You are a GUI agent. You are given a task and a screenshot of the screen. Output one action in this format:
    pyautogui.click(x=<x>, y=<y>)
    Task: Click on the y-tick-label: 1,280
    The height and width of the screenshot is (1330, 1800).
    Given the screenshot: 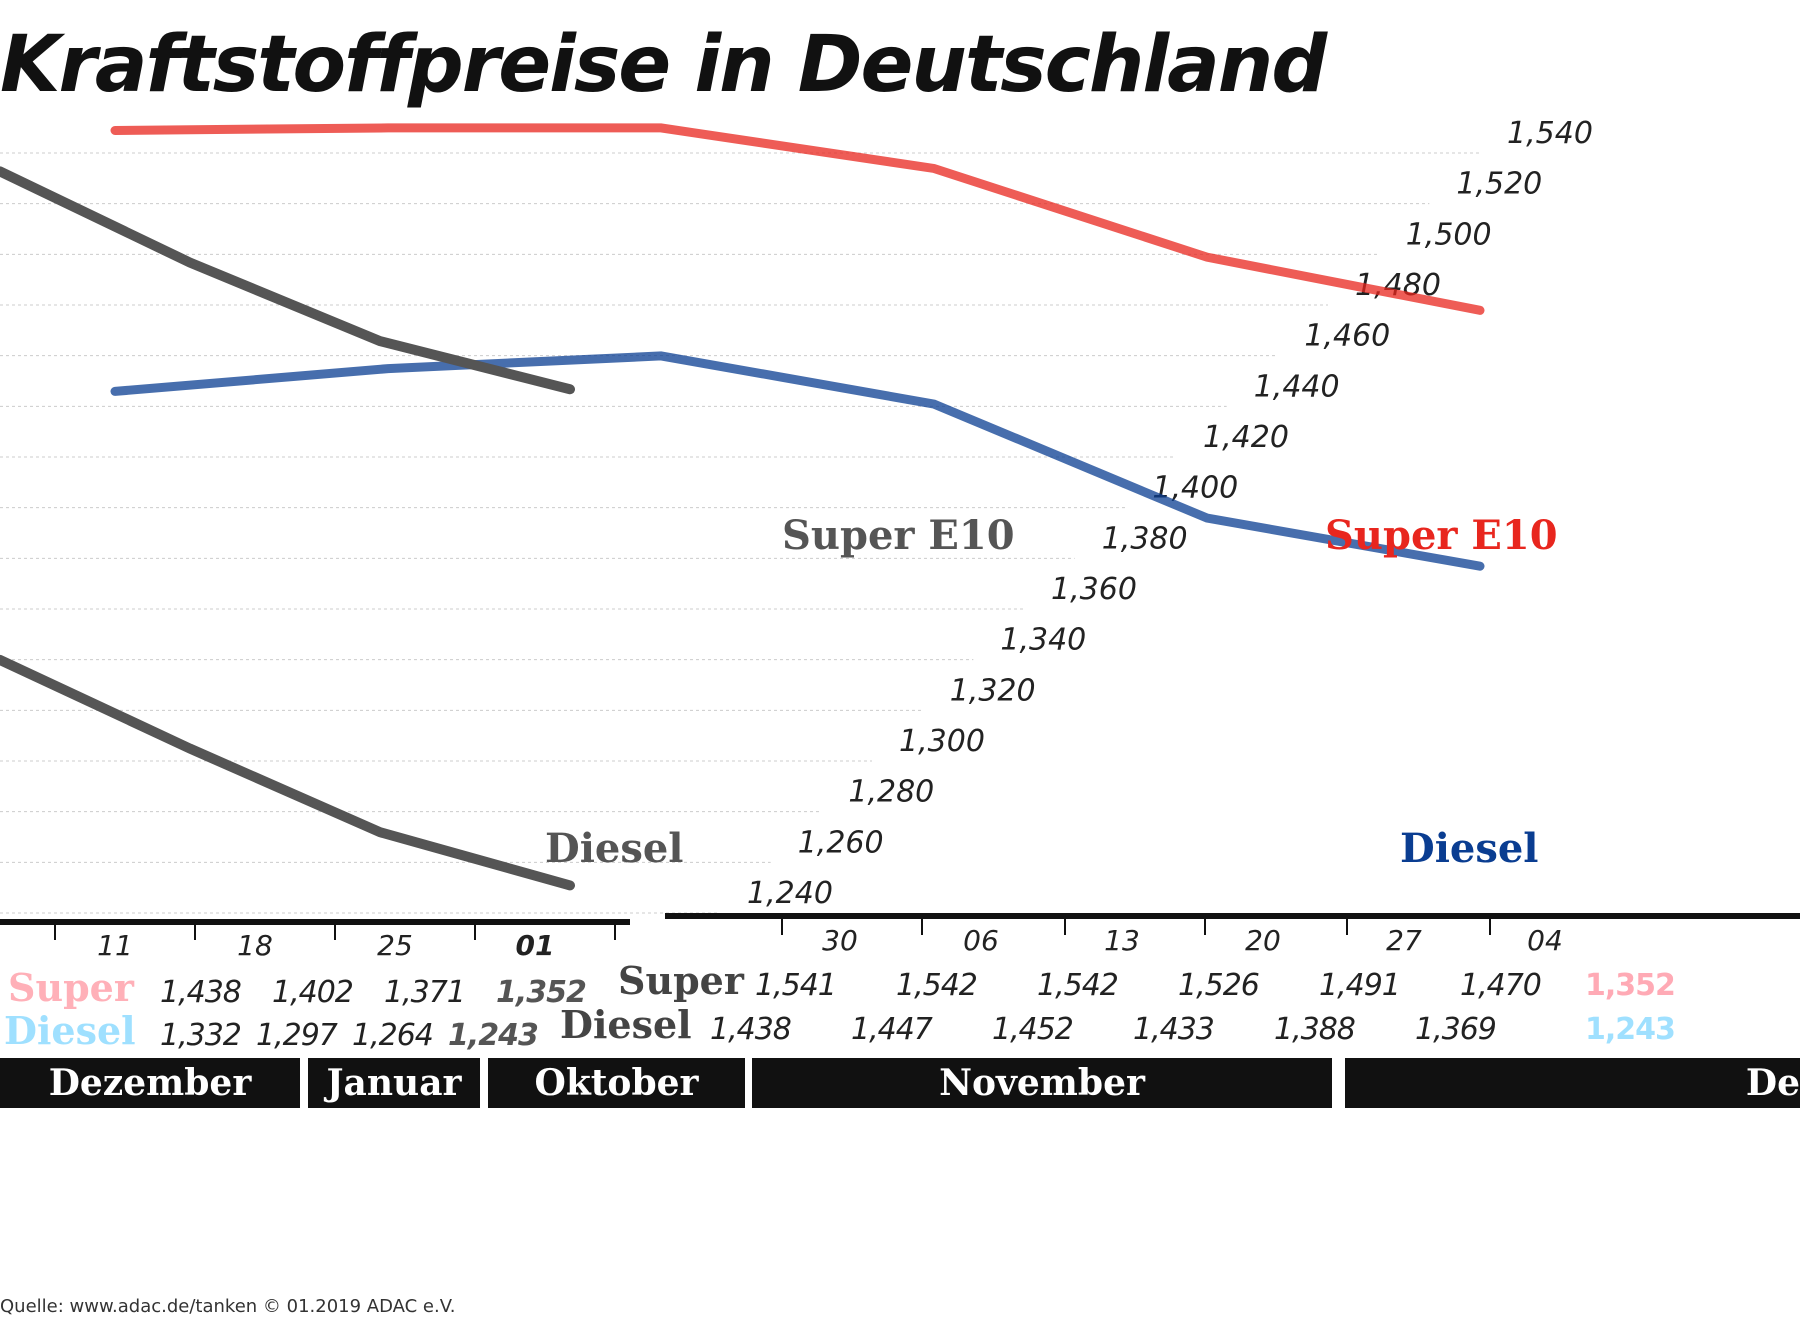 What is the action you would take?
    pyautogui.click(x=891, y=792)
    